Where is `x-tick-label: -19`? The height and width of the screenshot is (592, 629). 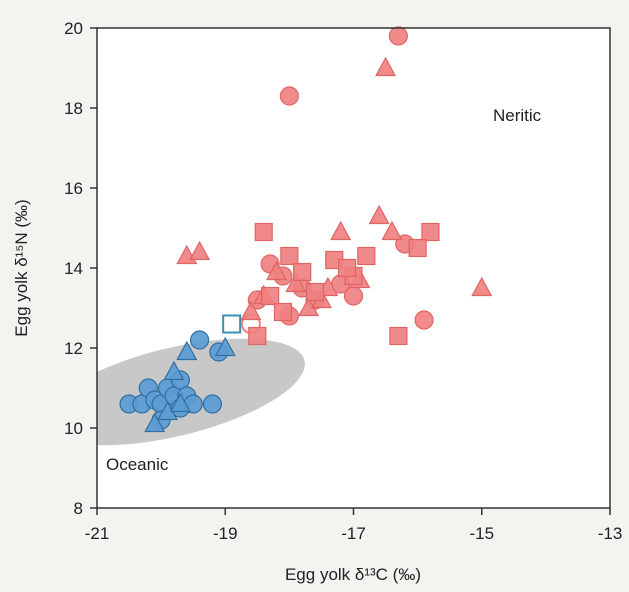 x-tick-label: -19 is located at coordinates (225, 533).